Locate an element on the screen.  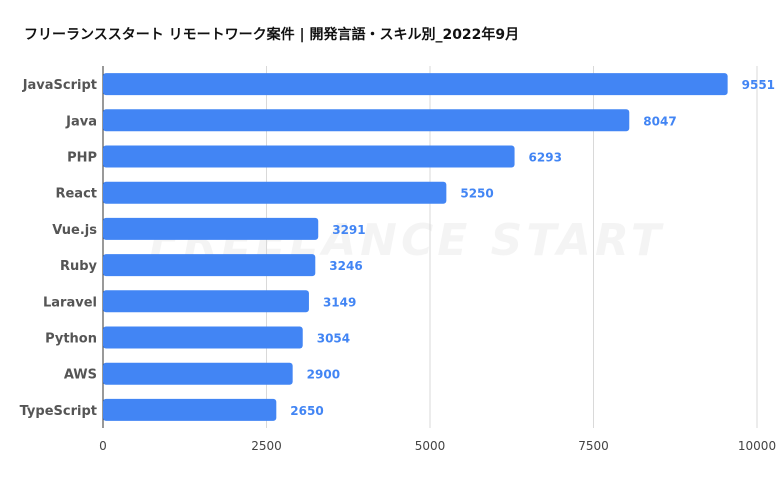
data-label: 5250 is located at coordinates (476, 194).